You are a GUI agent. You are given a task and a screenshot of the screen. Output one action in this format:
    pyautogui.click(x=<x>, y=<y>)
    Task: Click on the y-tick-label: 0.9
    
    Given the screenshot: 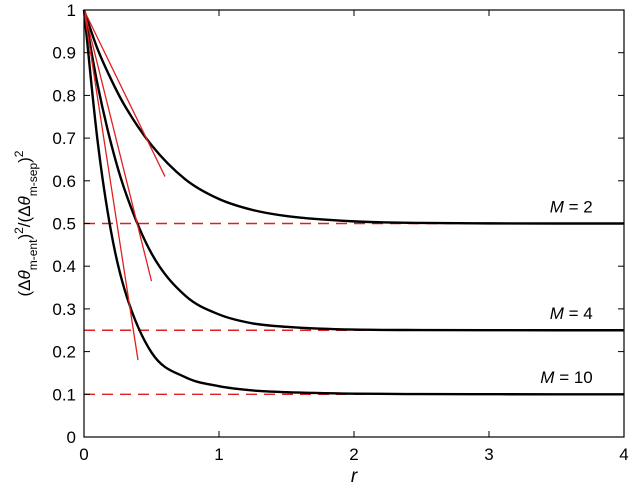 What is the action you would take?
    pyautogui.click(x=64, y=53)
    